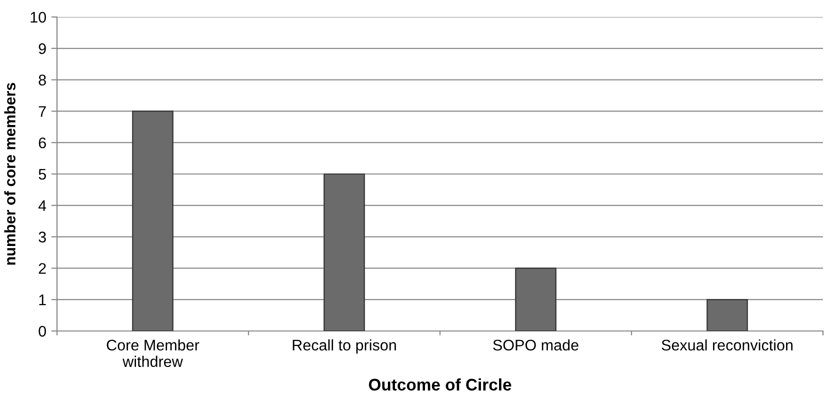  I want to click on x-axis-title: Outcome of Circle, so click(440, 384).